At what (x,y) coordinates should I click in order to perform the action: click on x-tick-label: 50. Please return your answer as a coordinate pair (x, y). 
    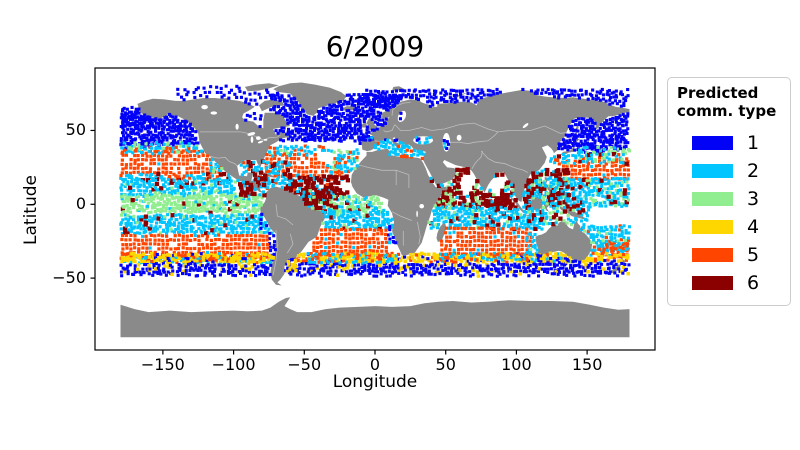
    Looking at the image, I should click on (445, 364).